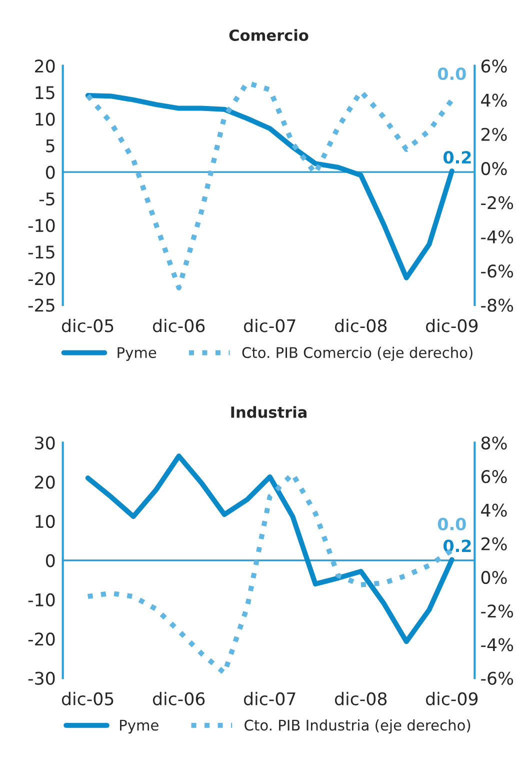 The width and height of the screenshot is (528, 774). Describe the element at coordinates (45, 443) in the screenshot. I see `y-tick-label: 30` at that location.